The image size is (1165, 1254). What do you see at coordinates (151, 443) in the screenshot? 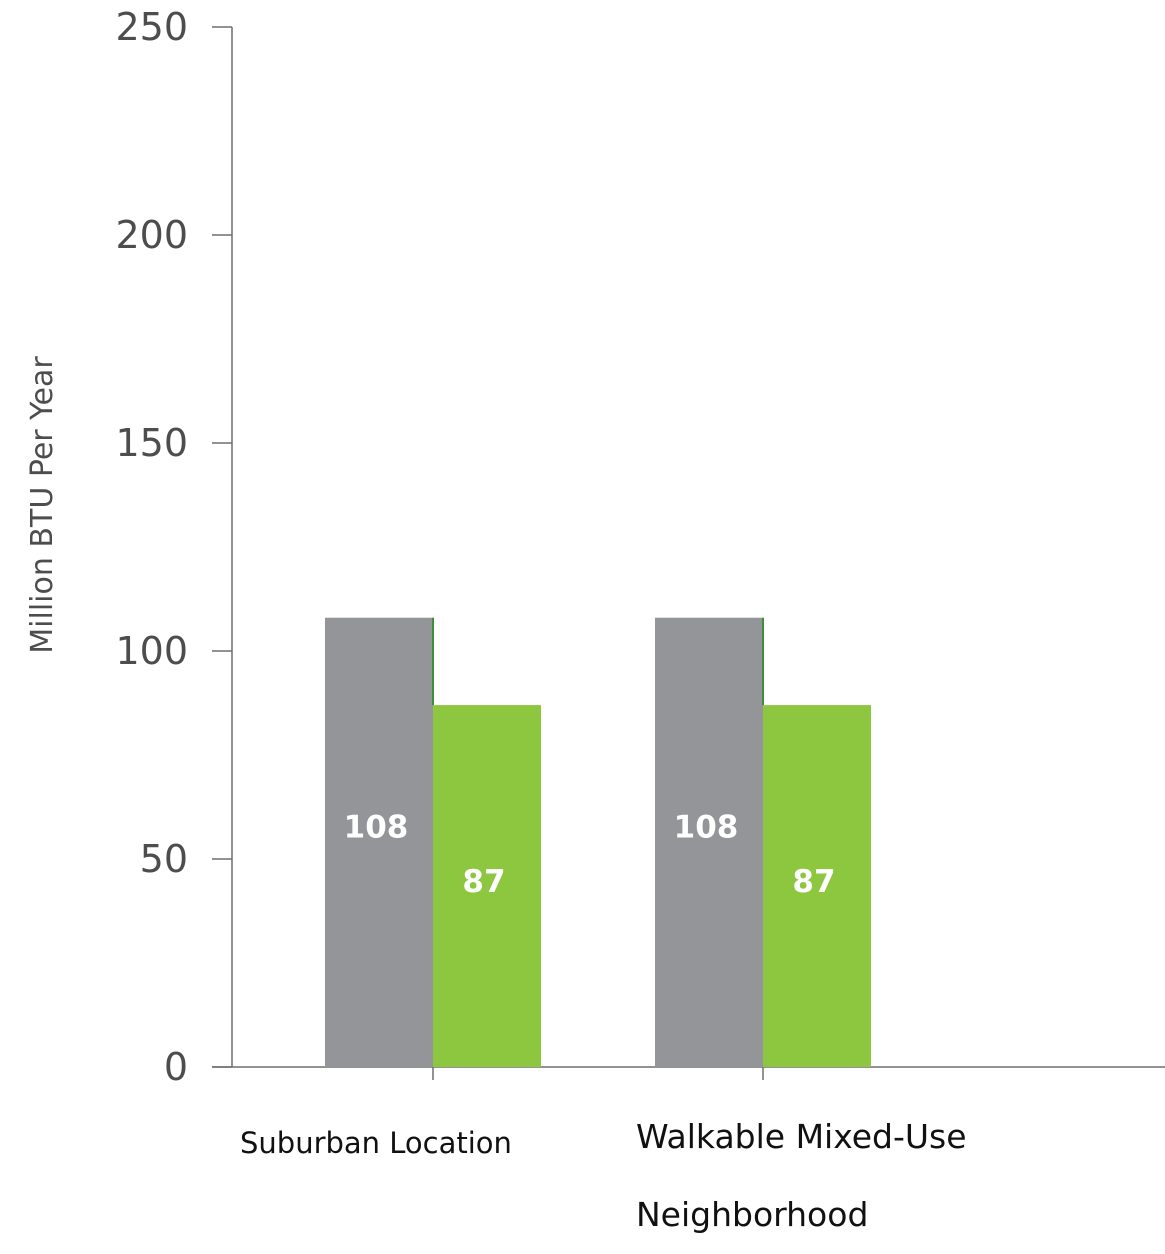
I see `y-tick-label: 150` at bounding box center [151, 443].